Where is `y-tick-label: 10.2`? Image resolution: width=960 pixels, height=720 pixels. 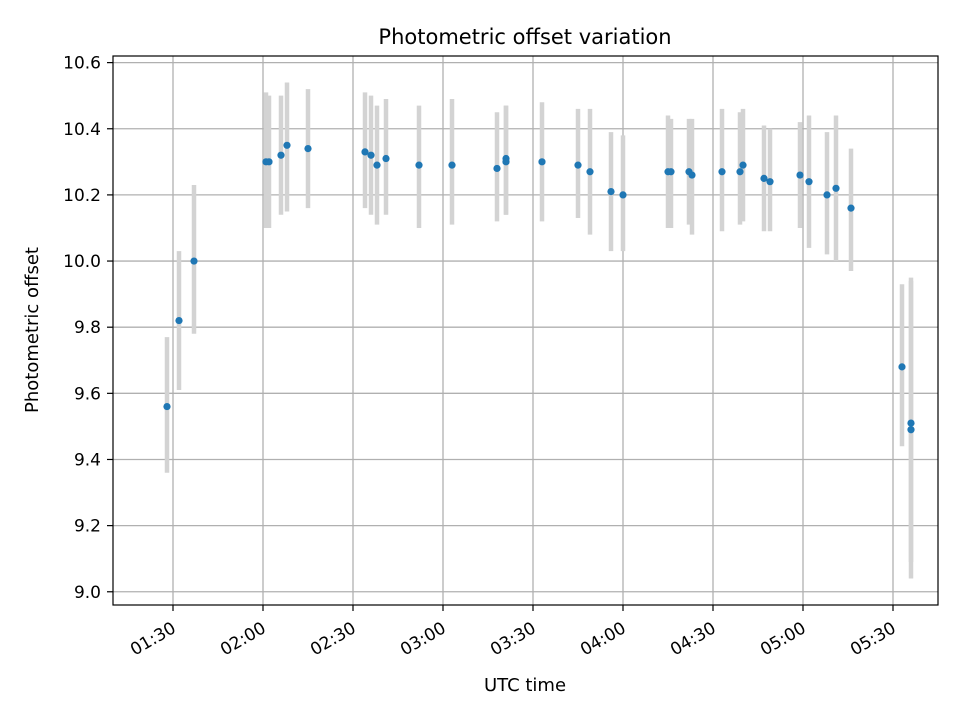
y-tick-label: 10.2 is located at coordinates (82, 196).